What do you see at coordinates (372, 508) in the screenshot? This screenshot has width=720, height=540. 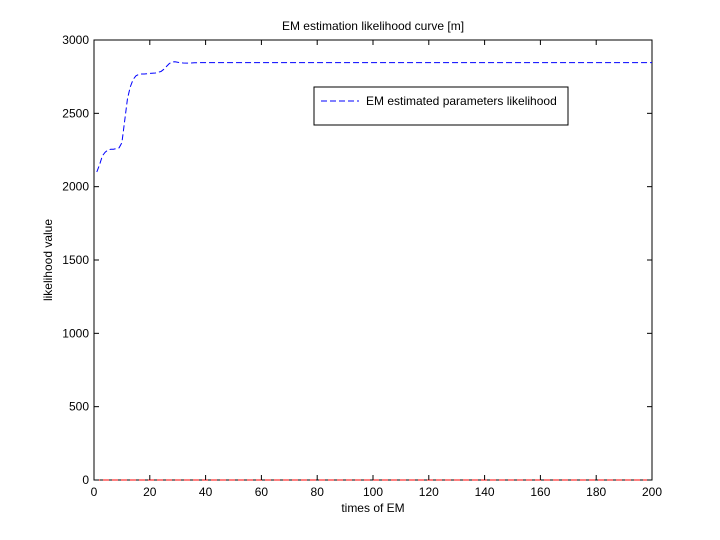 I see `x-axis-title: times of EM` at bounding box center [372, 508].